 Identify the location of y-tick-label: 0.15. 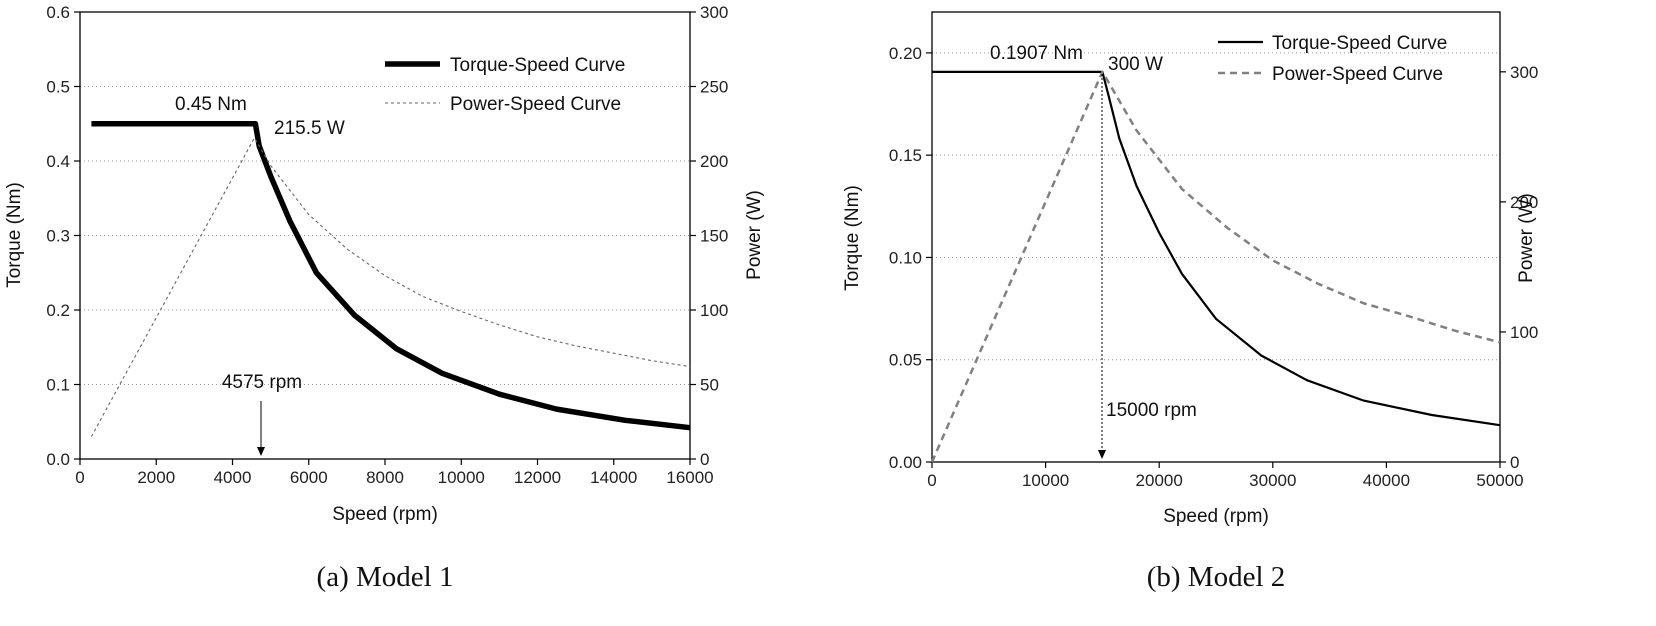
(905, 155).